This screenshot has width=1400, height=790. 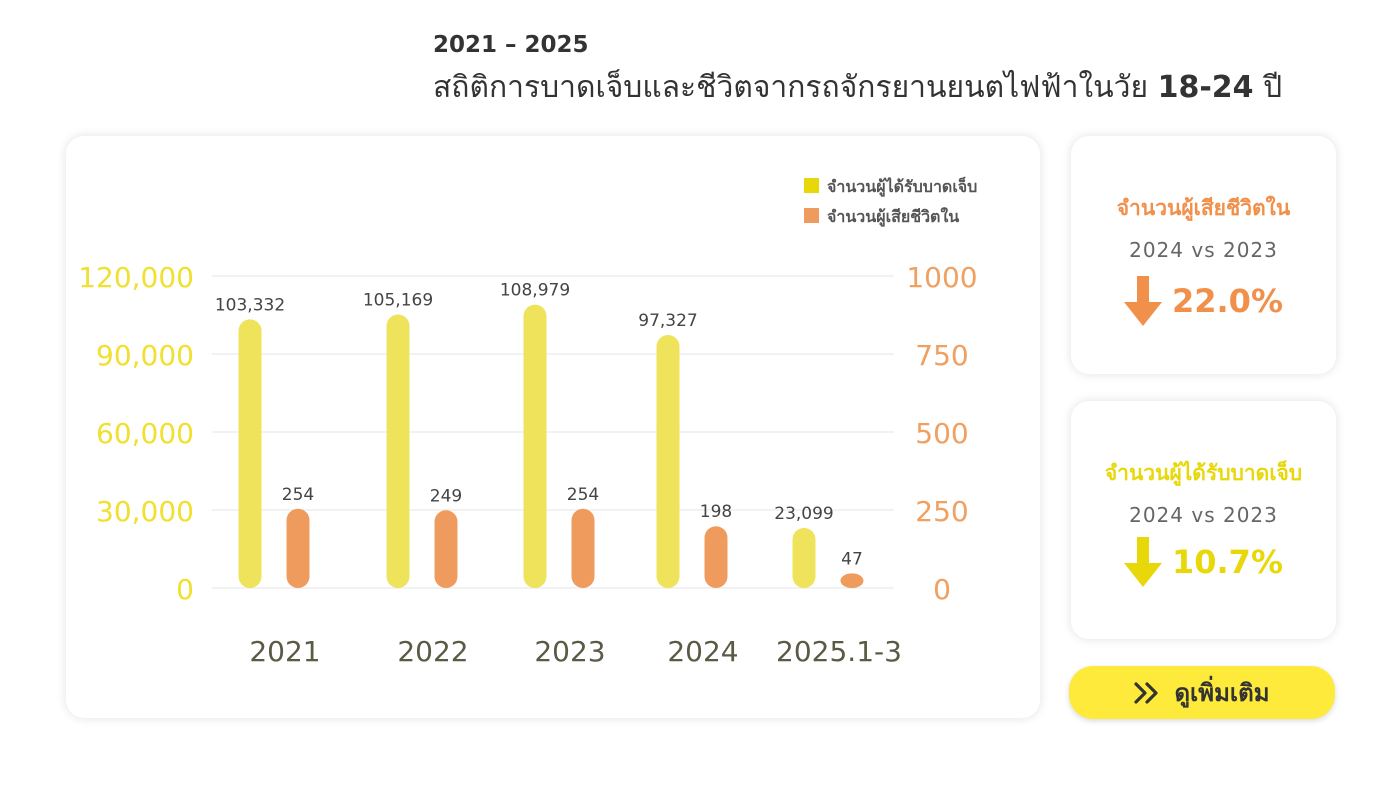 I want to click on title-age: 18-24, so click(x=1205, y=87).